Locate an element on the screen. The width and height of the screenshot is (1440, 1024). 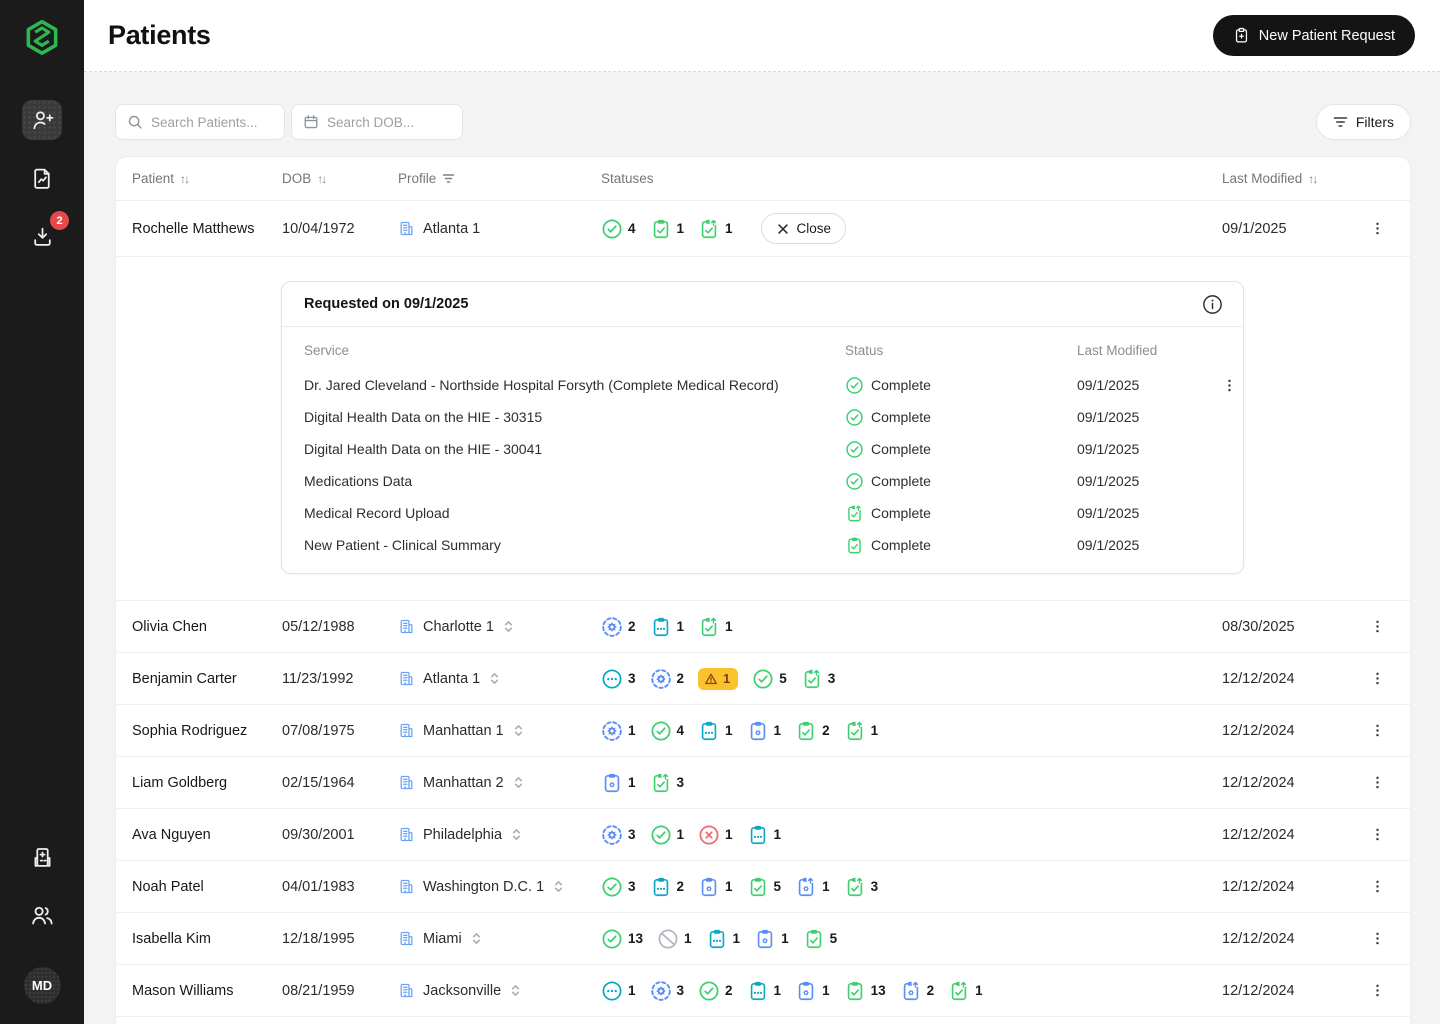
sidebar-item-downloads: 2 is located at coordinates (45, 233).